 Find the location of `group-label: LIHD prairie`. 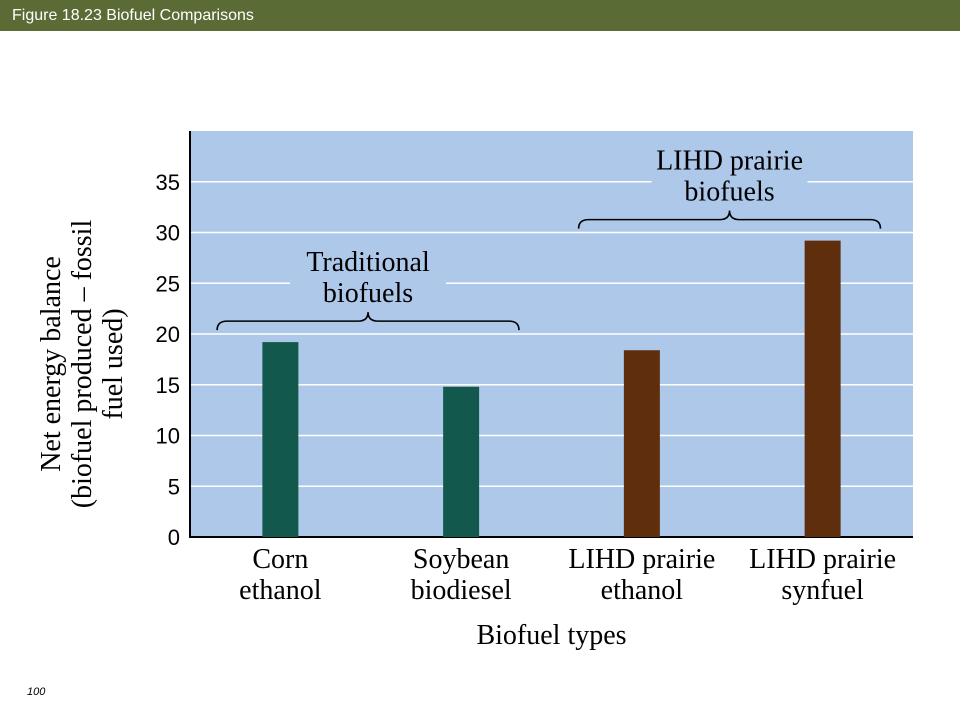

group-label: LIHD prairie is located at coordinates (729, 161).